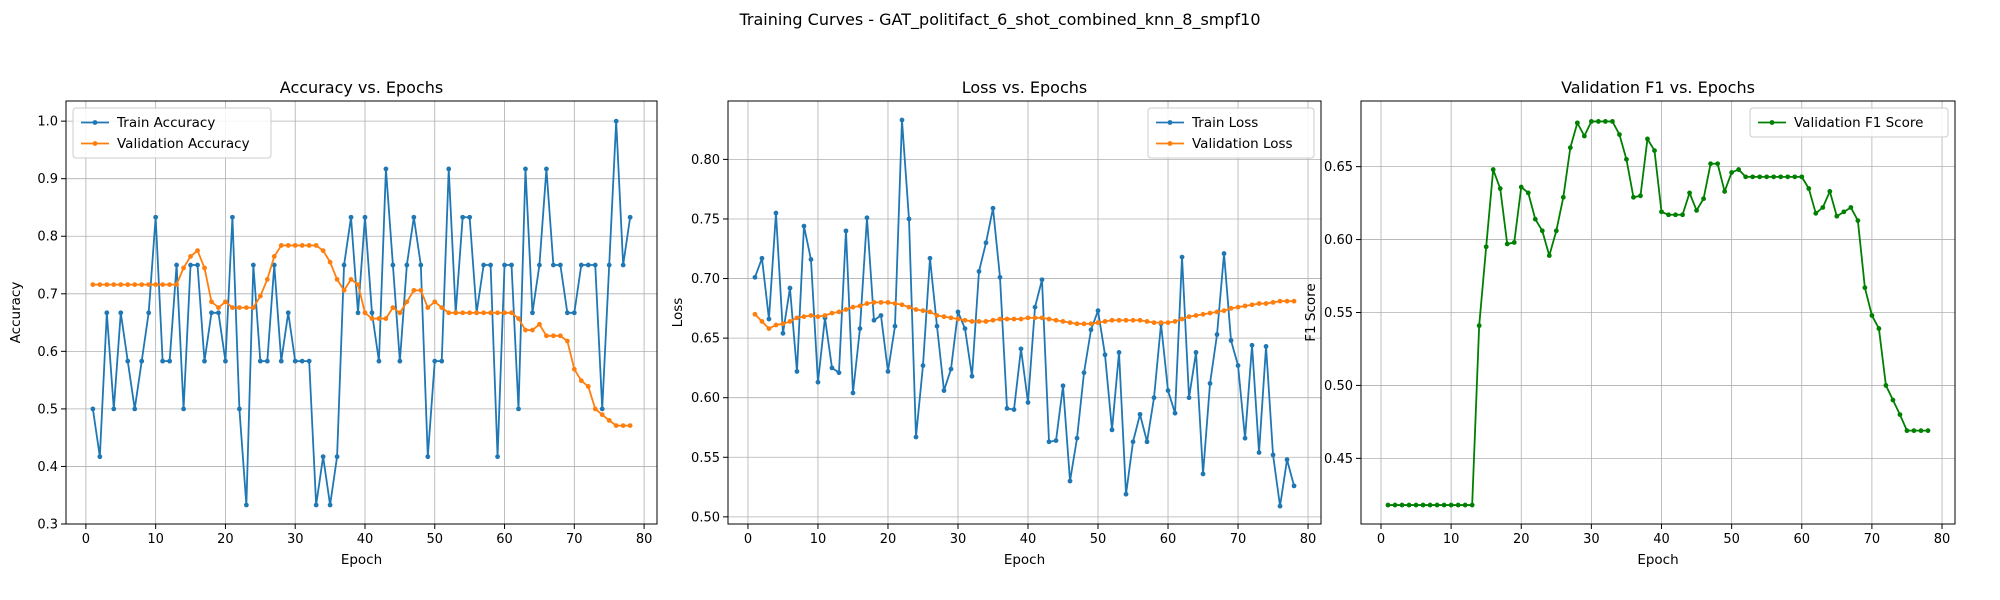 The width and height of the screenshot is (2000, 600). Describe the element at coordinates (1308, 539) in the screenshot. I see `x-tick-label: 80` at that location.